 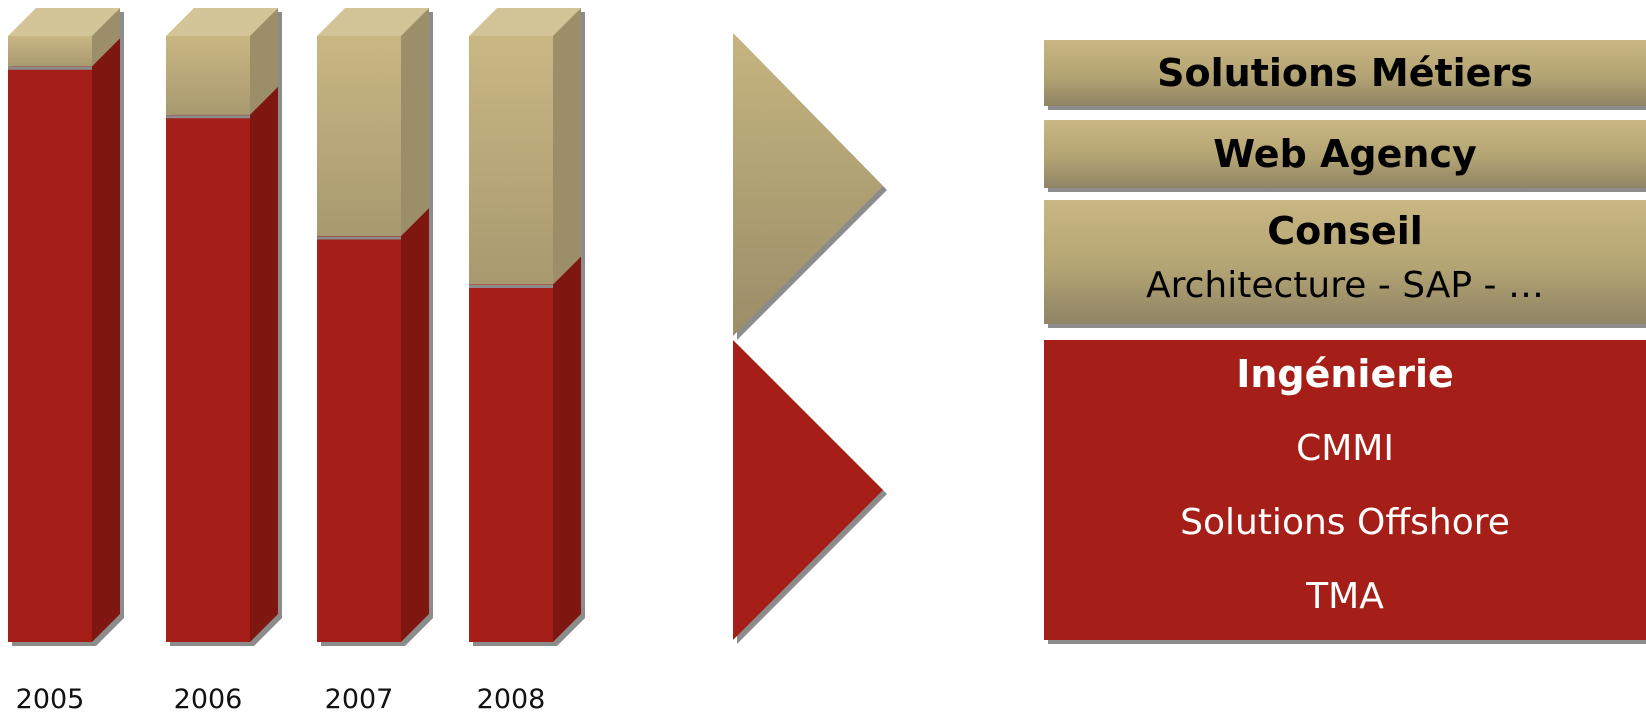 I want to click on segment-item-tma: TMA, so click(x=1345, y=596).